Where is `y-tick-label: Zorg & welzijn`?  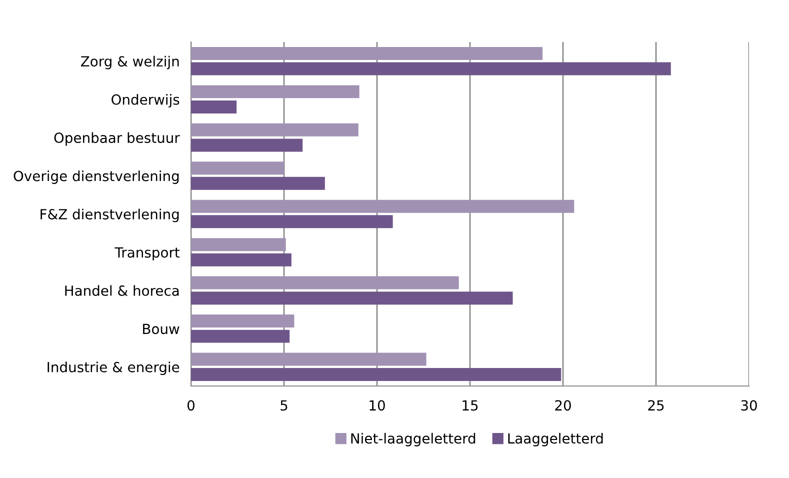 y-tick-label: Zorg & welzijn is located at coordinates (129, 63).